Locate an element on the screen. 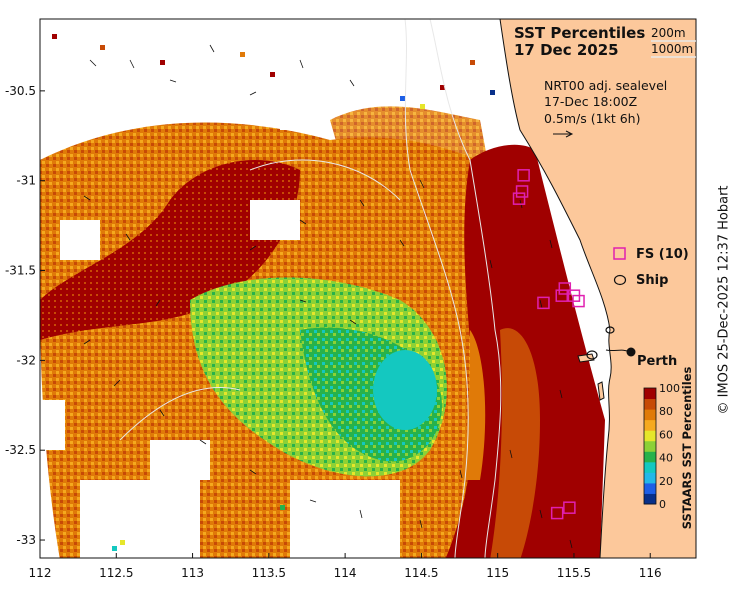 Image resolution: width=740 pixels, height=592 pixels. x-tick-label: 113 is located at coordinates (192, 573).